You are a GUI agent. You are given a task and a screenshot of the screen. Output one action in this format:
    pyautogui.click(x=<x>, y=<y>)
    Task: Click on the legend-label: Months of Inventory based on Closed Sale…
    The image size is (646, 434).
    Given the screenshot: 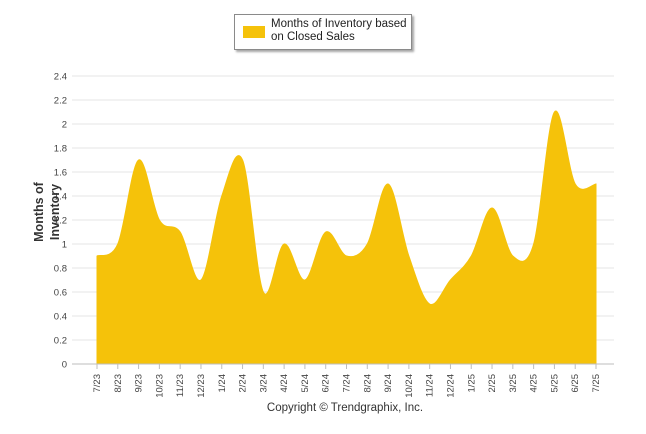 What is the action you would take?
    pyautogui.click(x=339, y=30)
    